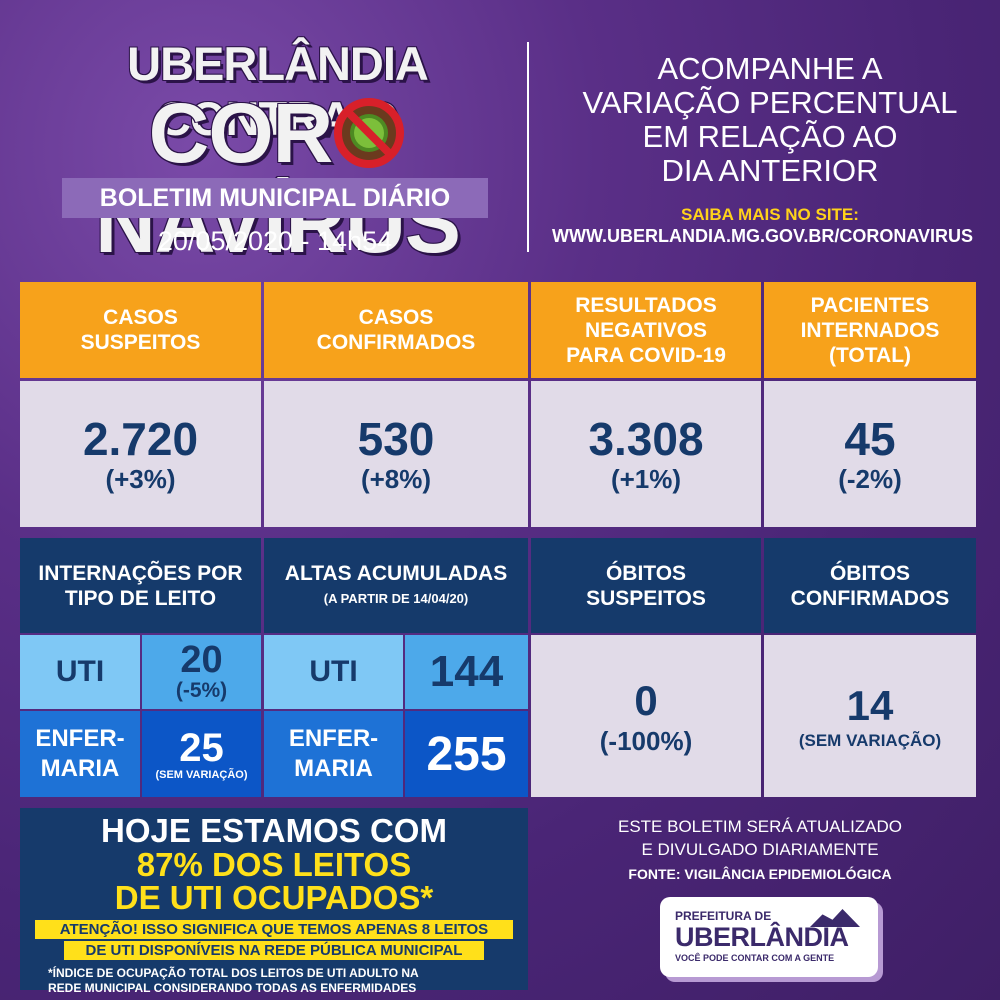 Image resolution: width=1000 pixels, height=1000 pixels. I want to click on occupancy-line-1: HOJE ESTAMOS COM, so click(274, 830).